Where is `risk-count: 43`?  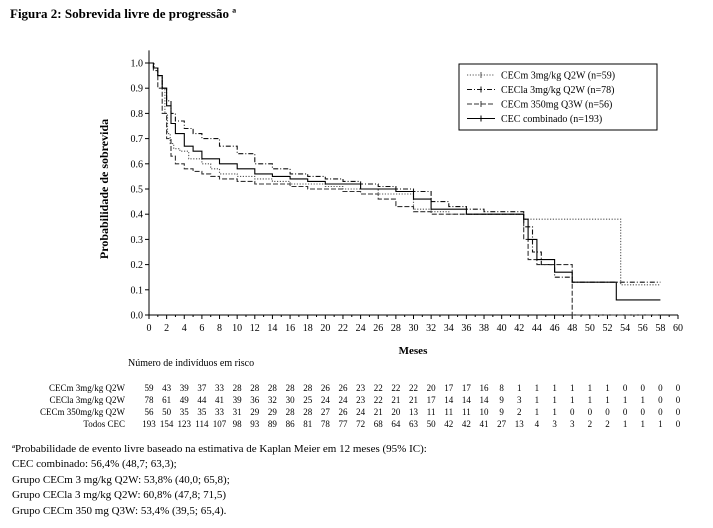
risk-count: 43 is located at coordinates (167, 388).